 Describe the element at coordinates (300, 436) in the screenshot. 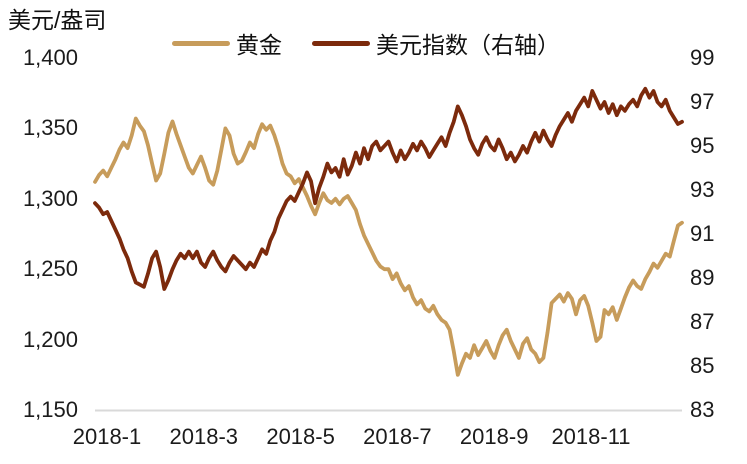

I see `x-axis-tick: 2018-5` at that location.